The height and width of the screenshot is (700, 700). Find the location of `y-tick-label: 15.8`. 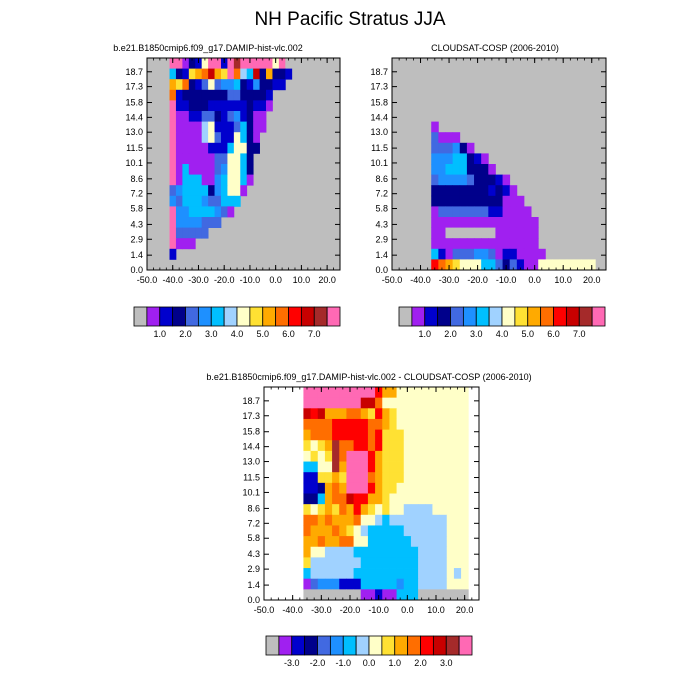

y-tick-label: 15.8 is located at coordinates (251, 432).